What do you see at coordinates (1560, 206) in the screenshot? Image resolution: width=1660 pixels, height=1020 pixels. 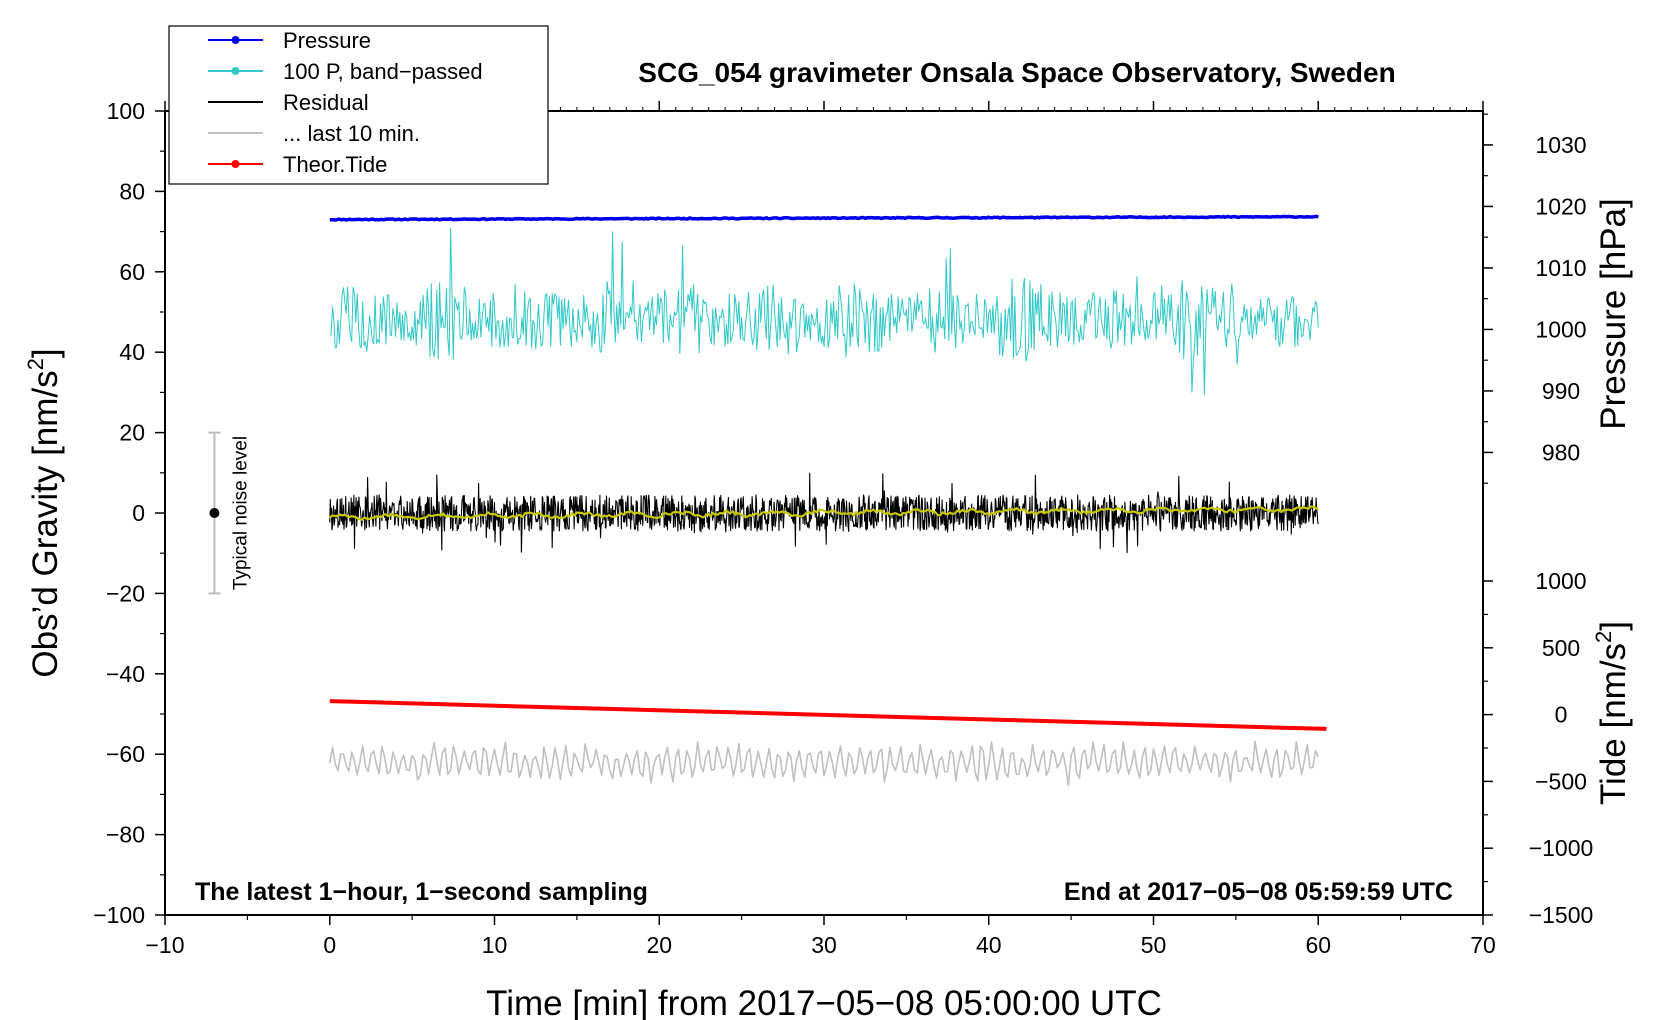 I see `pressure-tick-label: 1020` at bounding box center [1560, 206].